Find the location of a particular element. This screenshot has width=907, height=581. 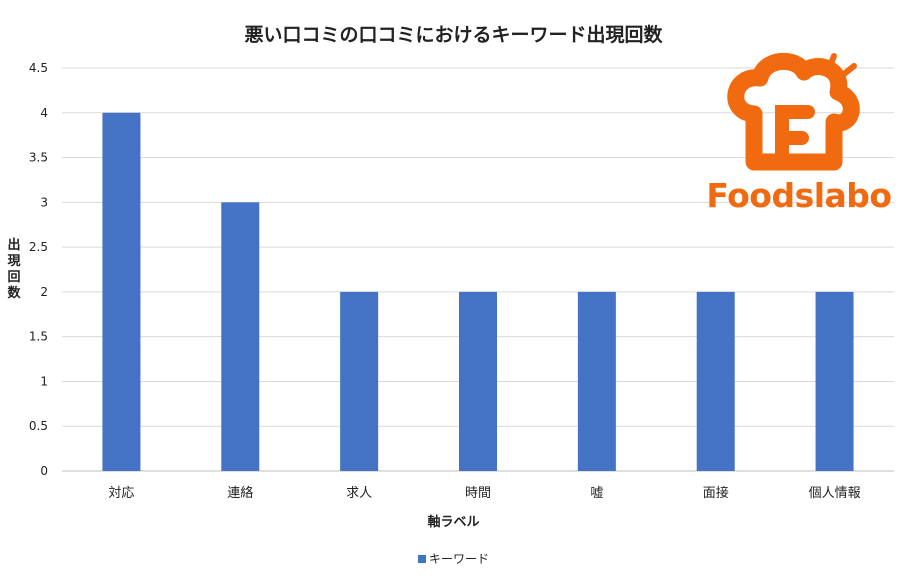

foodslabo-logo: Foodslabo is located at coordinates (799, 137).